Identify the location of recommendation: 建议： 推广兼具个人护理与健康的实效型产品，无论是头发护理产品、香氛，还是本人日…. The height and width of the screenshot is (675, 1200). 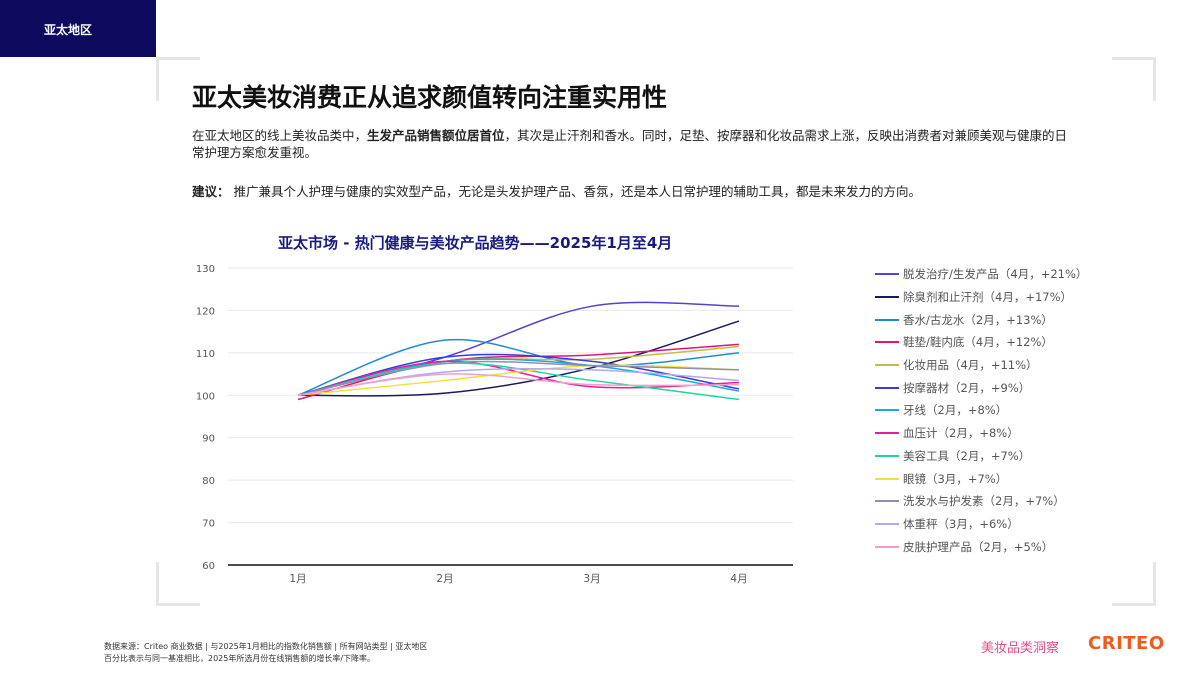
(556, 190).